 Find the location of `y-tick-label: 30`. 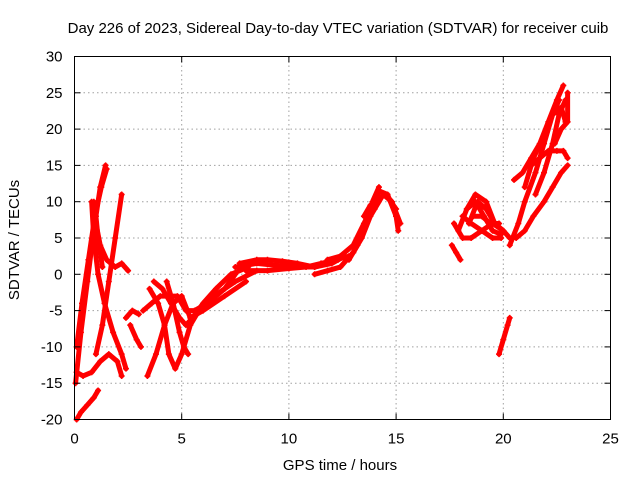

y-tick-label: 30 is located at coordinates (54, 57).